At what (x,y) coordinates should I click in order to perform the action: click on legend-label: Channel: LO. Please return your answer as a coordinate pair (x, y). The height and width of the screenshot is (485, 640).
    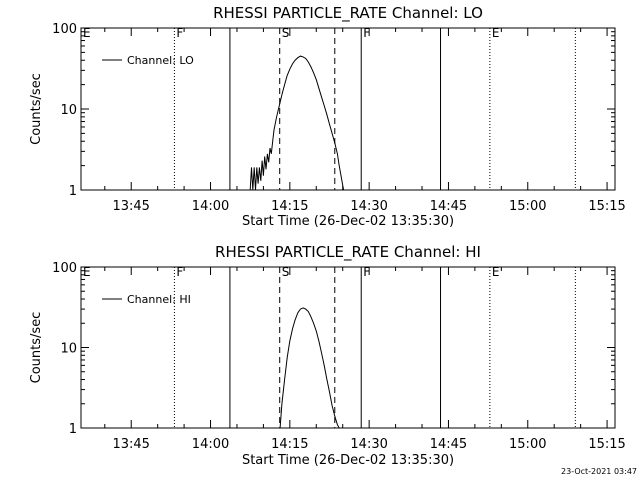
    Looking at the image, I should click on (160, 60).